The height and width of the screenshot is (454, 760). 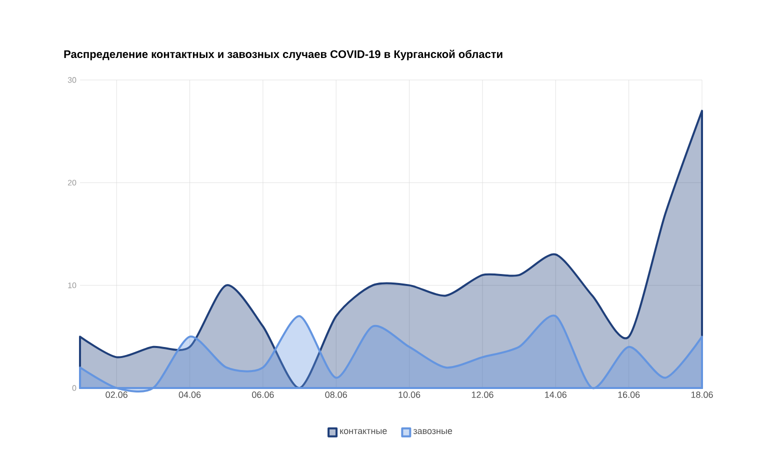 What do you see at coordinates (363, 431) in the screenshot?
I see `legend-label: контактные` at bounding box center [363, 431].